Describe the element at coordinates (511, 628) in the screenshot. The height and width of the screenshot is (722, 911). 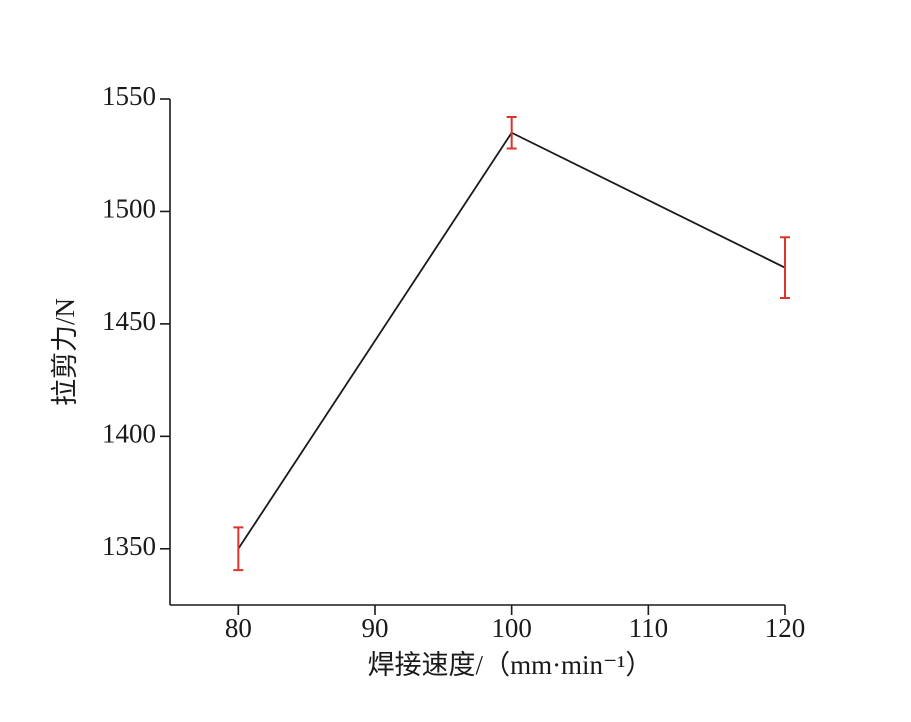
I see `x-tick-label: 100` at that location.